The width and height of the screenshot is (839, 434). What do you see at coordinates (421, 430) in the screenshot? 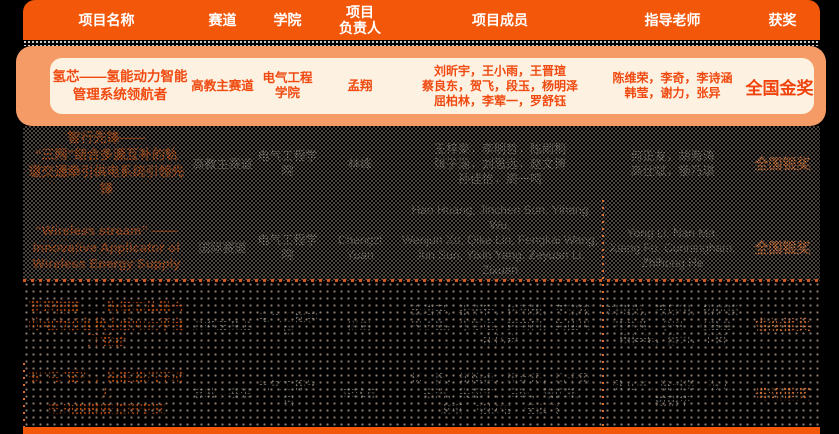
I see `table-bottom-bar` at bounding box center [421, 430].